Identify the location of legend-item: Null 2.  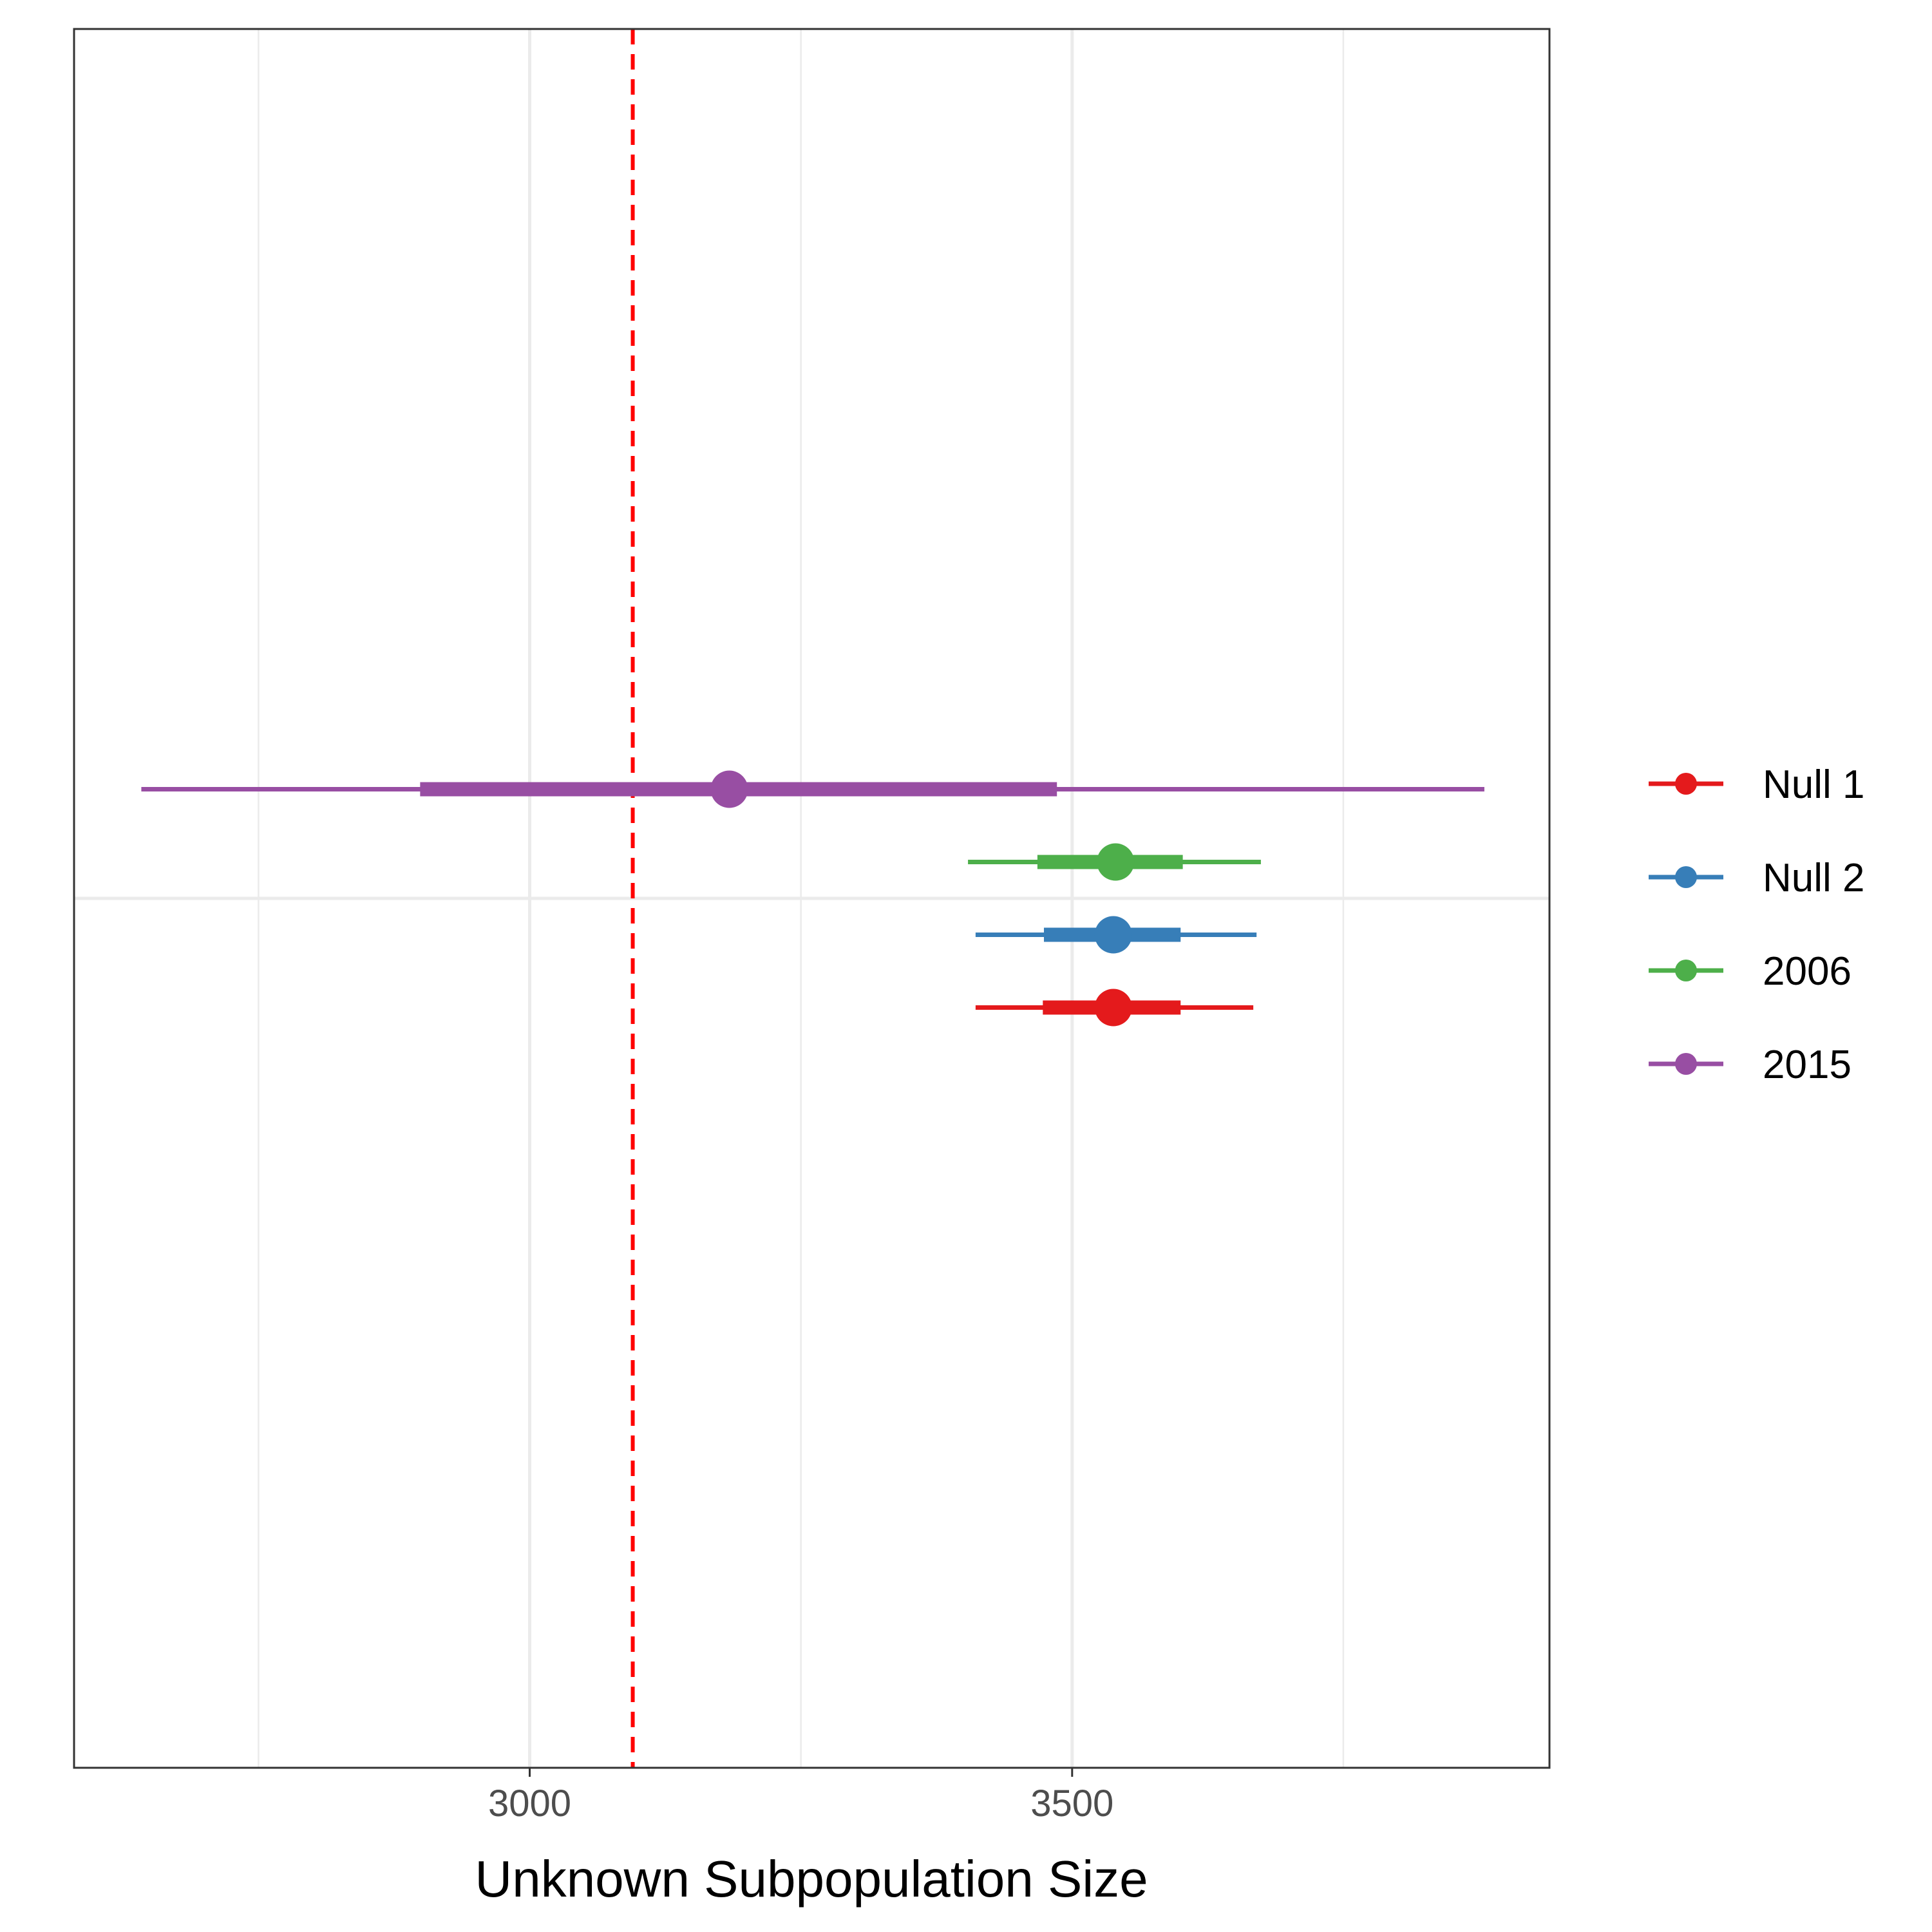
(1757, 878).